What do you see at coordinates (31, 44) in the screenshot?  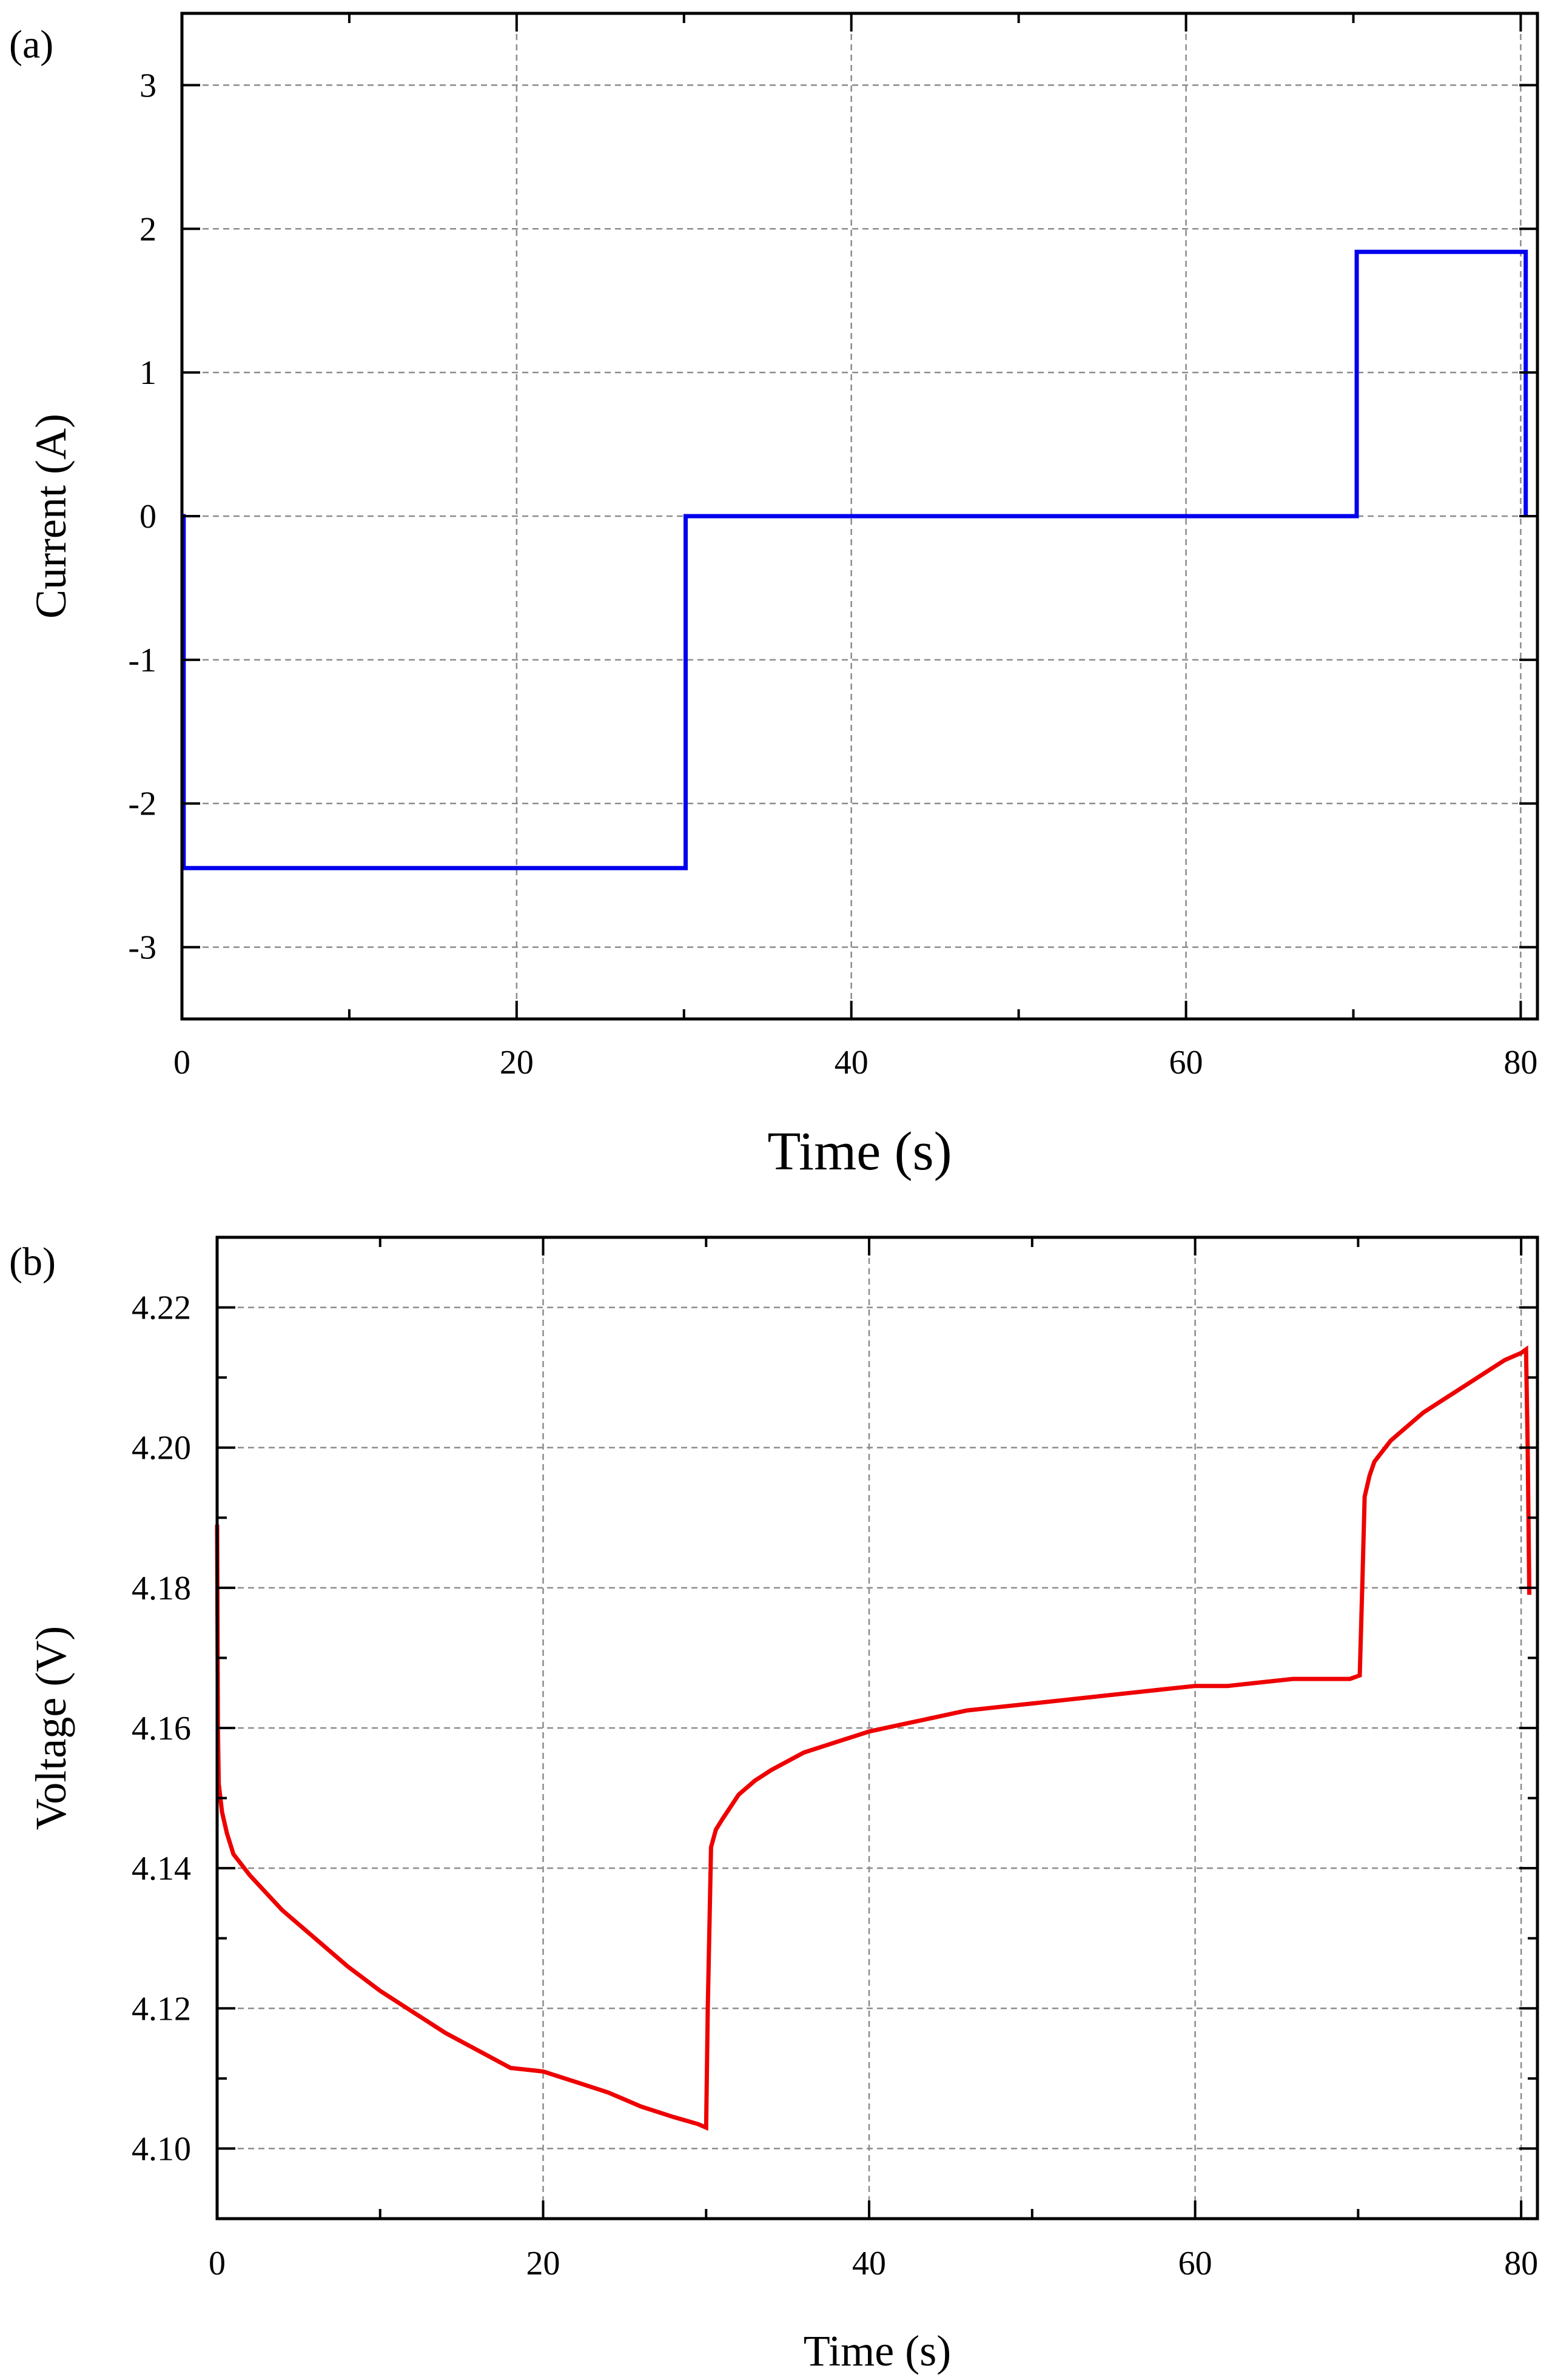 I see `panel-label: (a)` at bounding box center [31, 44].